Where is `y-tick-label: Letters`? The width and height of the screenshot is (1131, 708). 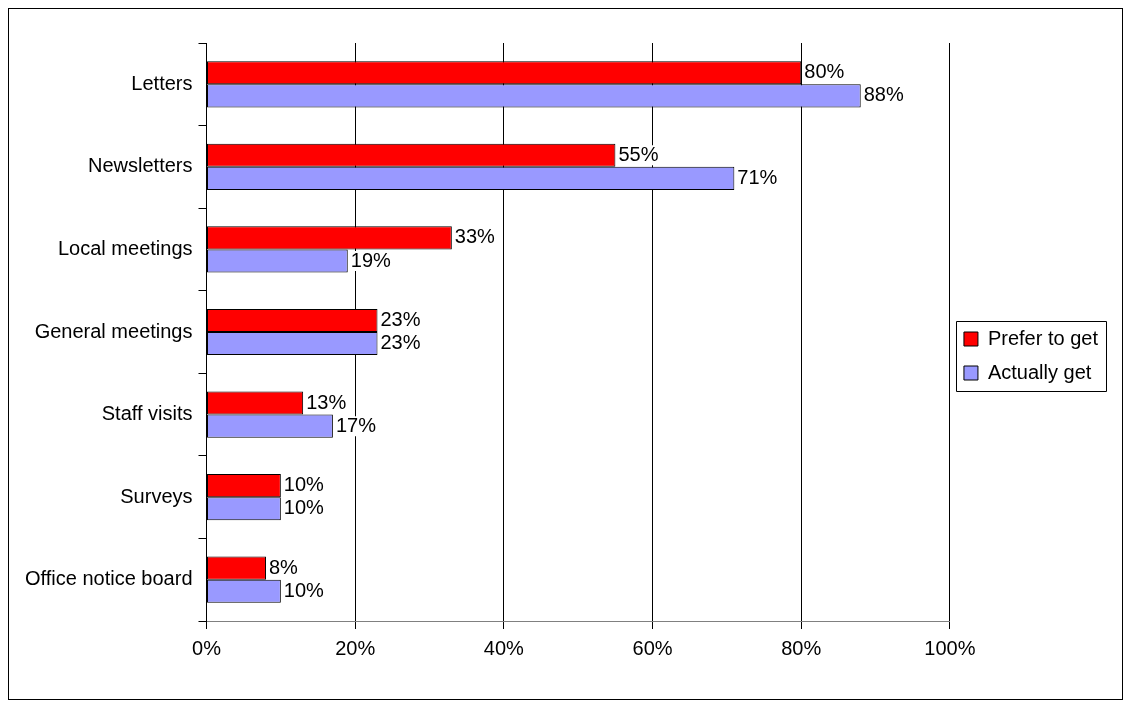 y-tick-label: Letters is located at coordinates (162, 82).